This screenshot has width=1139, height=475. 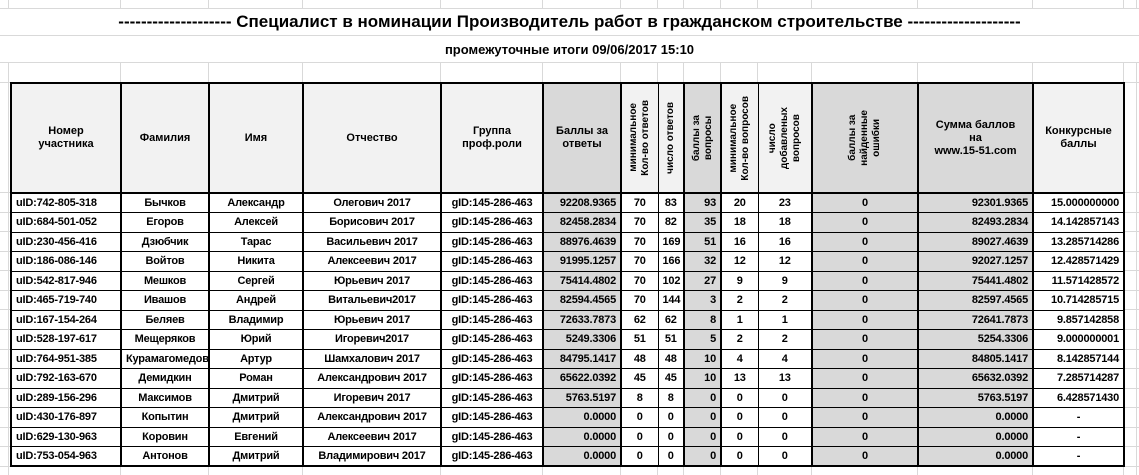 I want to click on cell-answers-count: 166, so click(x=671, y=261).